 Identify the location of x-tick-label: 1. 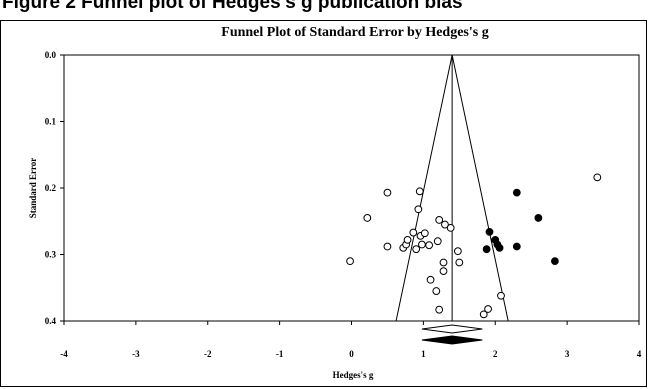
(423, 354).